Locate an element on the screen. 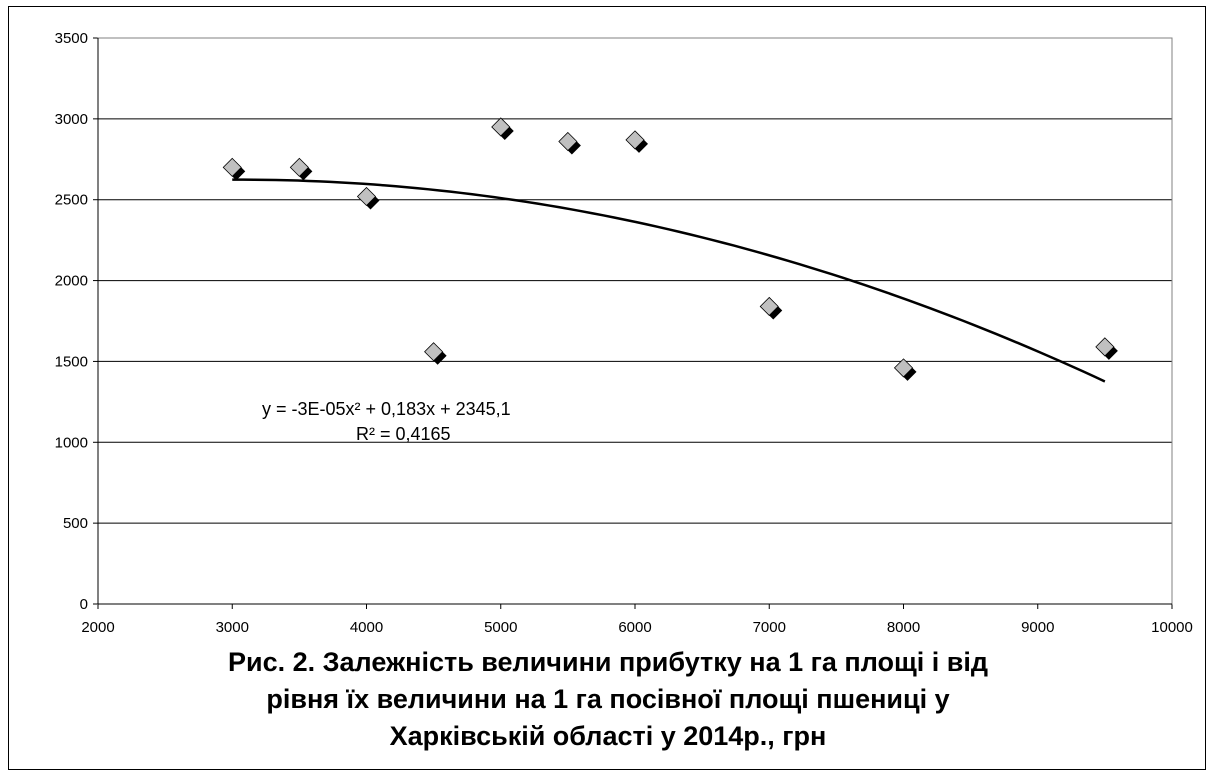 This screenshot has height=776, width=1216. x-tick-label-5000: 5000 is located at coordinates (500, 627).